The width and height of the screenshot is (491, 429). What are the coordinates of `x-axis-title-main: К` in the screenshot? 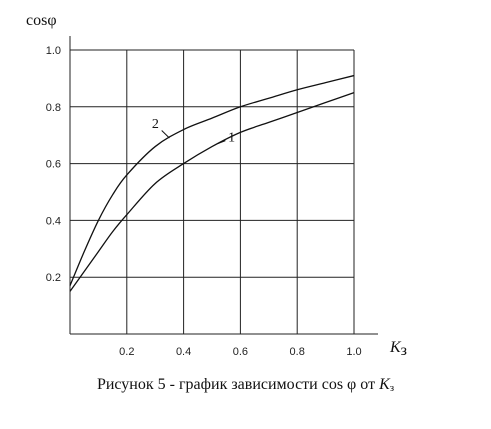 It's located at (395, 347).